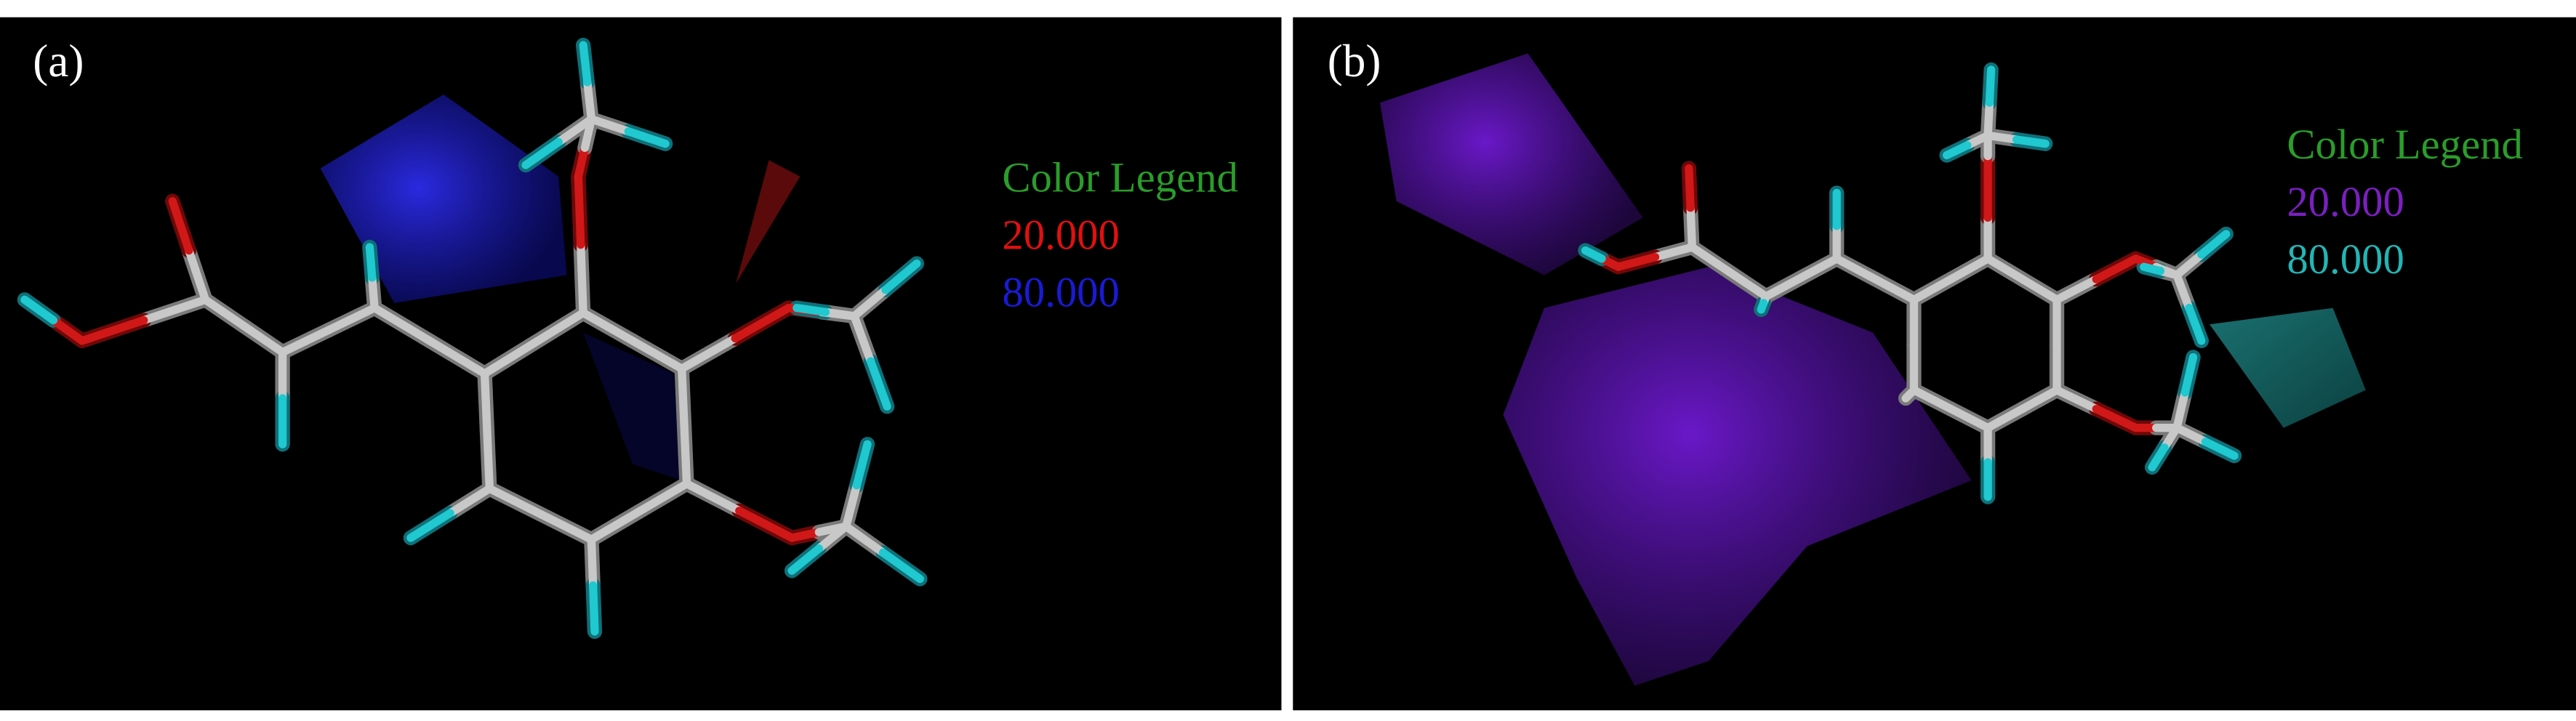 This screenshot has width=2576, height=721. I want to click on panel-label: (b), so click(1354, 61).